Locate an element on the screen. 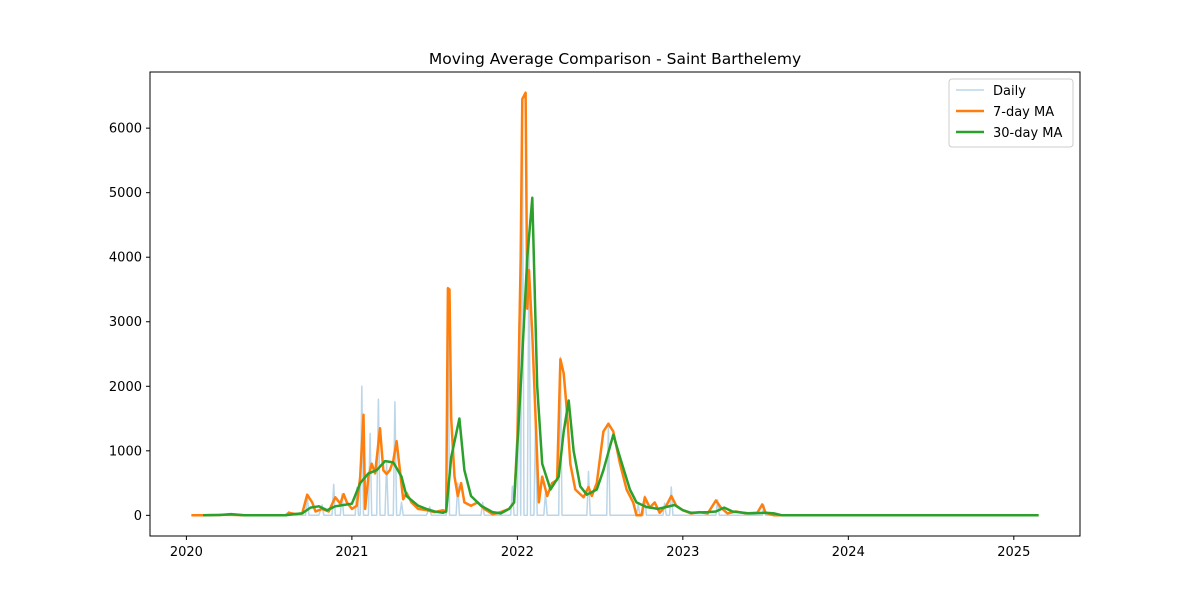  x-tick-label: 2020 is located at coordinates (186, 552).